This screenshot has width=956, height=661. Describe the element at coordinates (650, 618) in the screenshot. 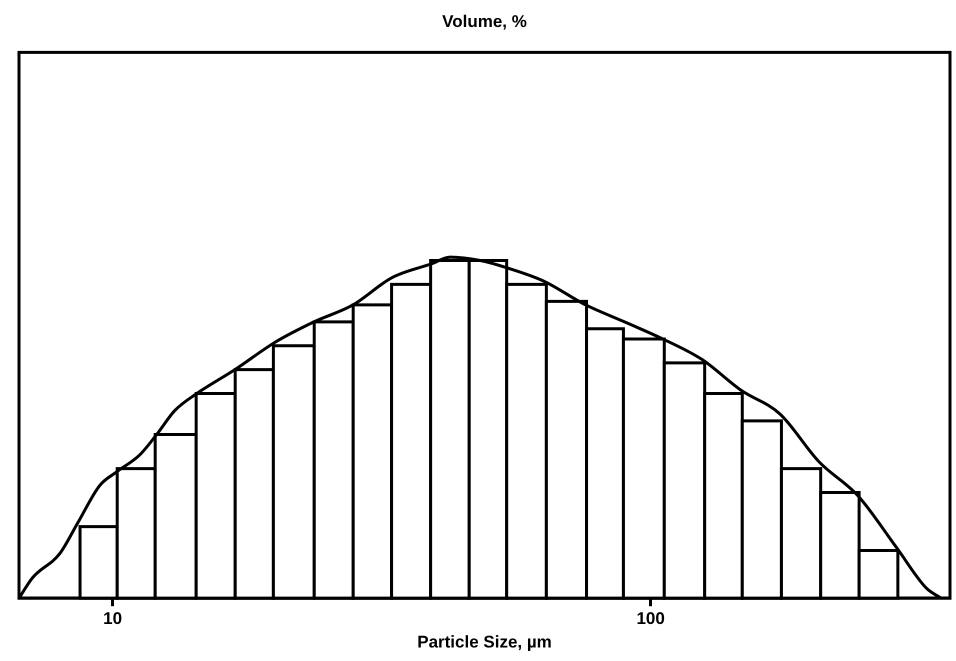

I see `x-tick-label: 100` at that location.